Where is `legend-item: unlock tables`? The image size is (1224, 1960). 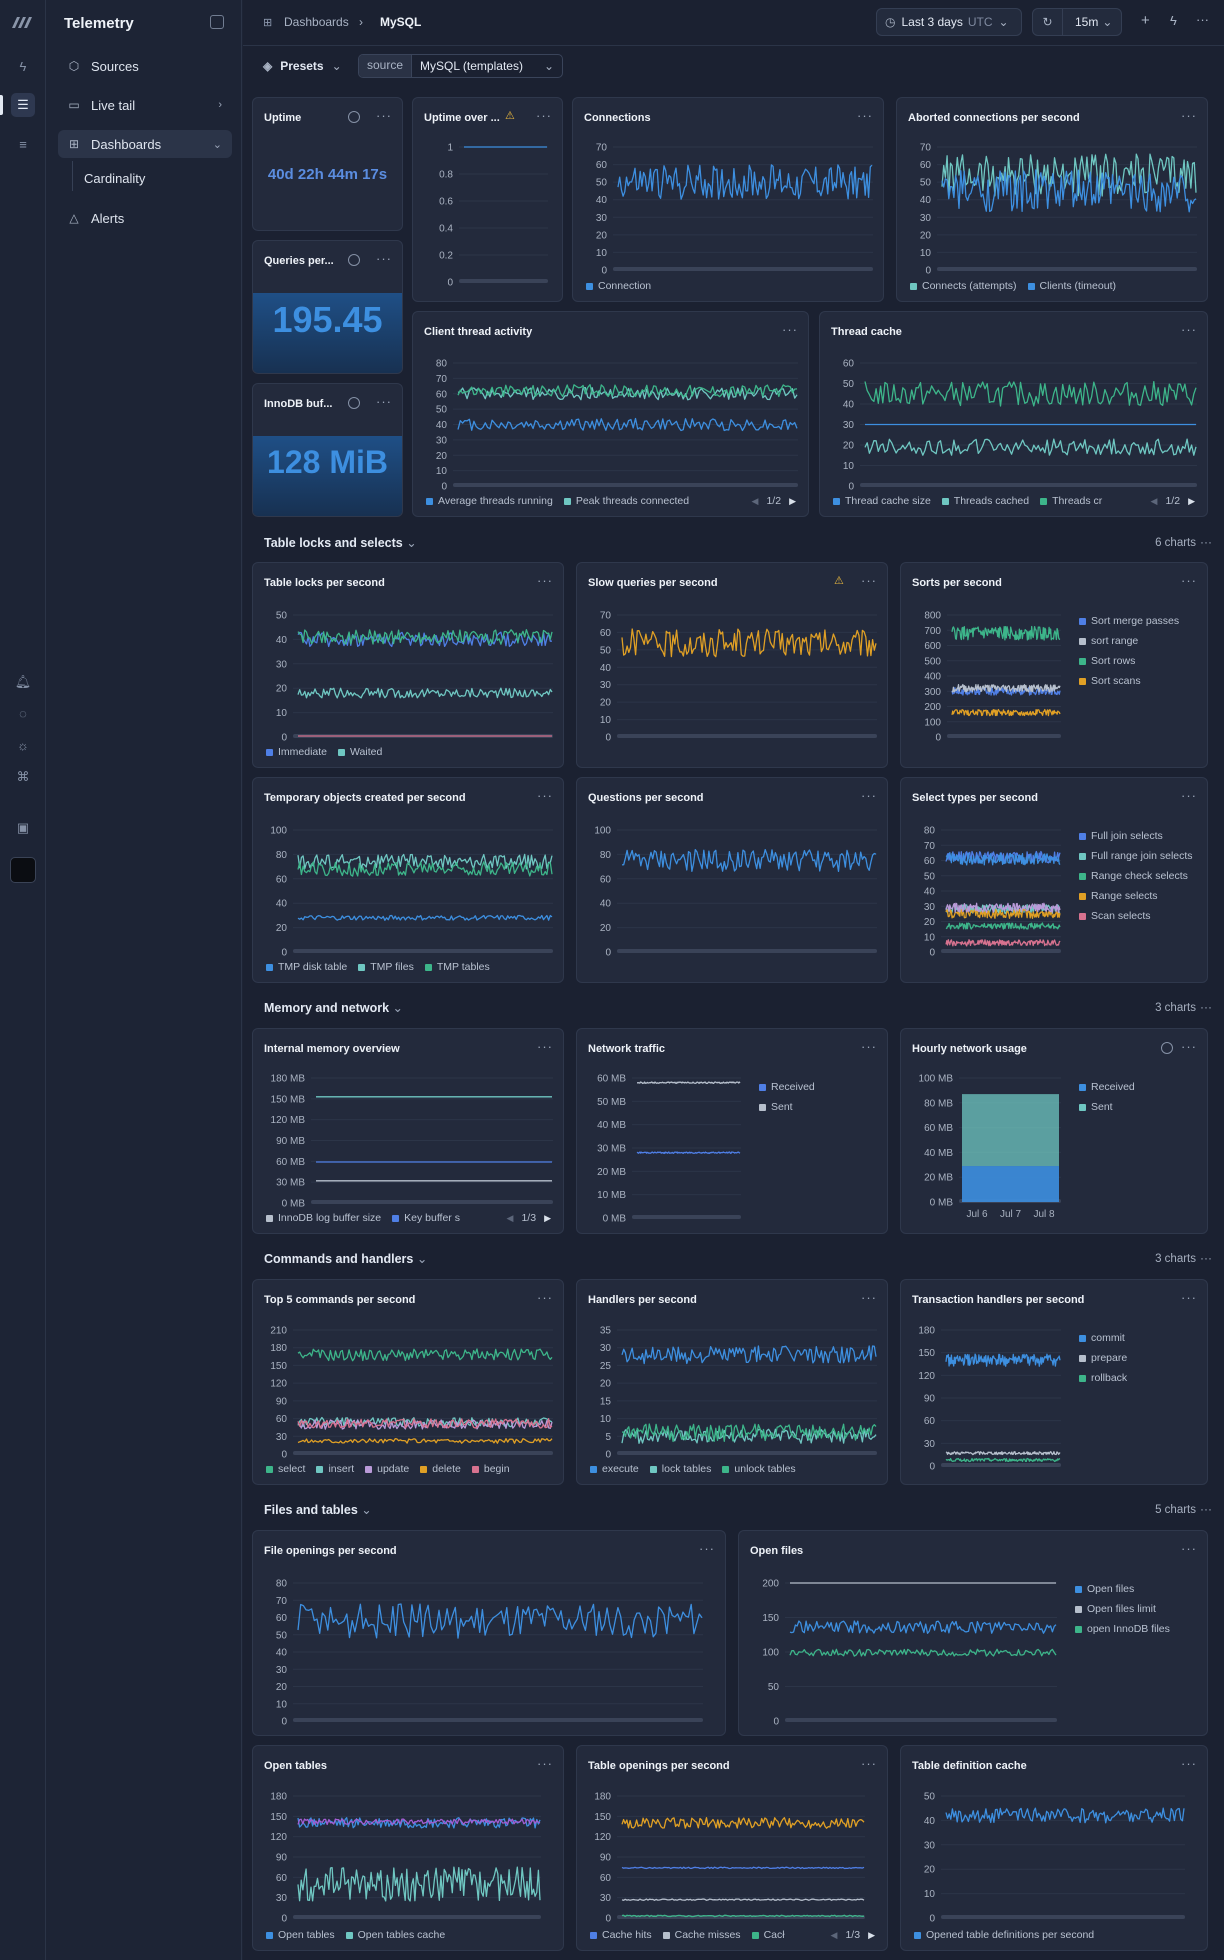 legend-item: unlock tables is located at coordinates (759, 1469).